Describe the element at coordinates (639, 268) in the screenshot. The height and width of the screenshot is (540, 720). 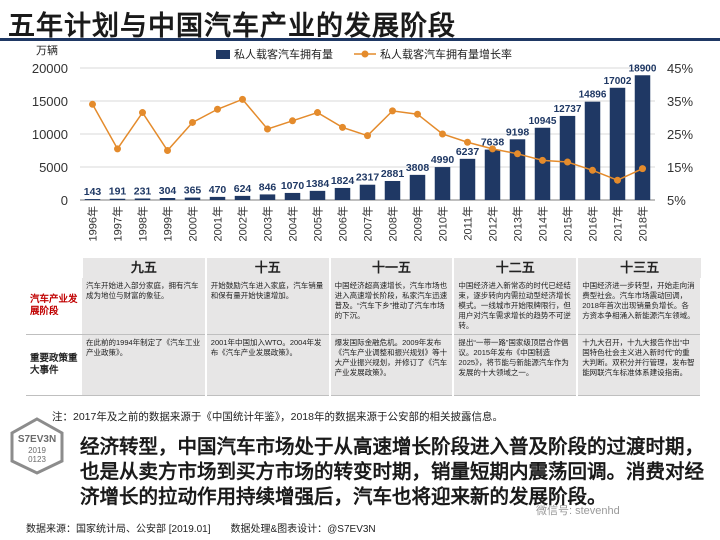
I see `plan-header-13: 十三五` at that location.